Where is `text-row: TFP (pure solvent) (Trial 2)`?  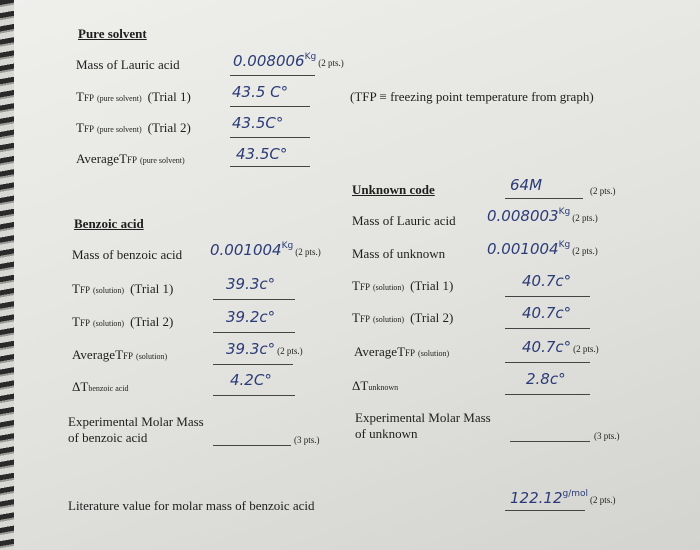 text-row: TFP (pure solvent) (Trial 2) is located at coordinates (133, 128).